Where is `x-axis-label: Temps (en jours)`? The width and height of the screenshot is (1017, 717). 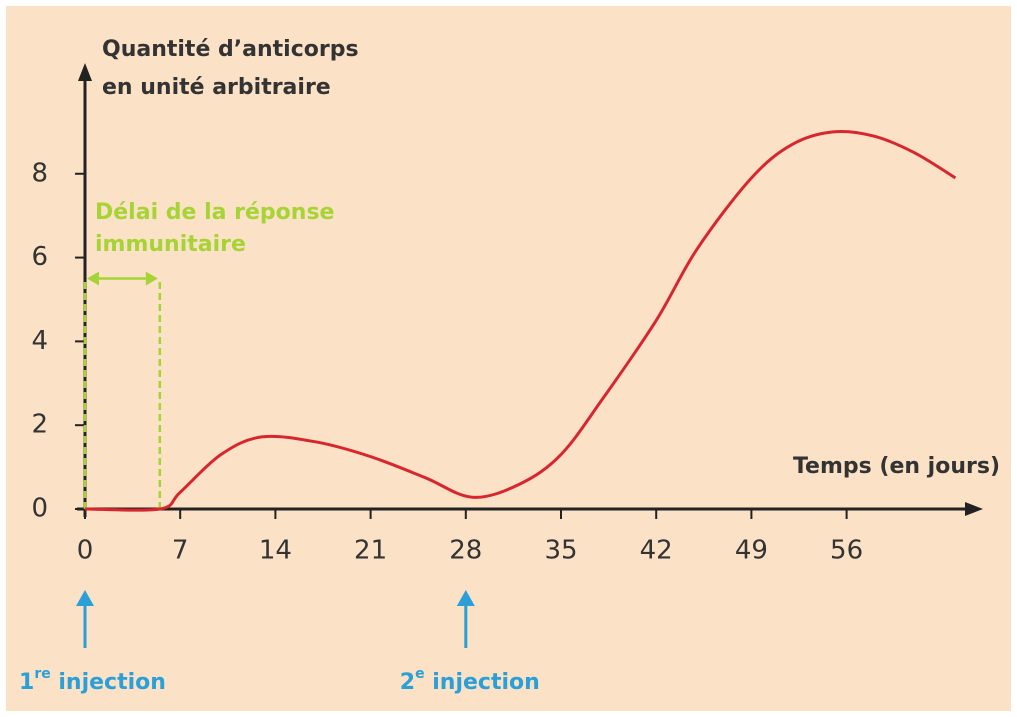
x-axis-label: Temps (en jours) is located at coordinates (896, 466).